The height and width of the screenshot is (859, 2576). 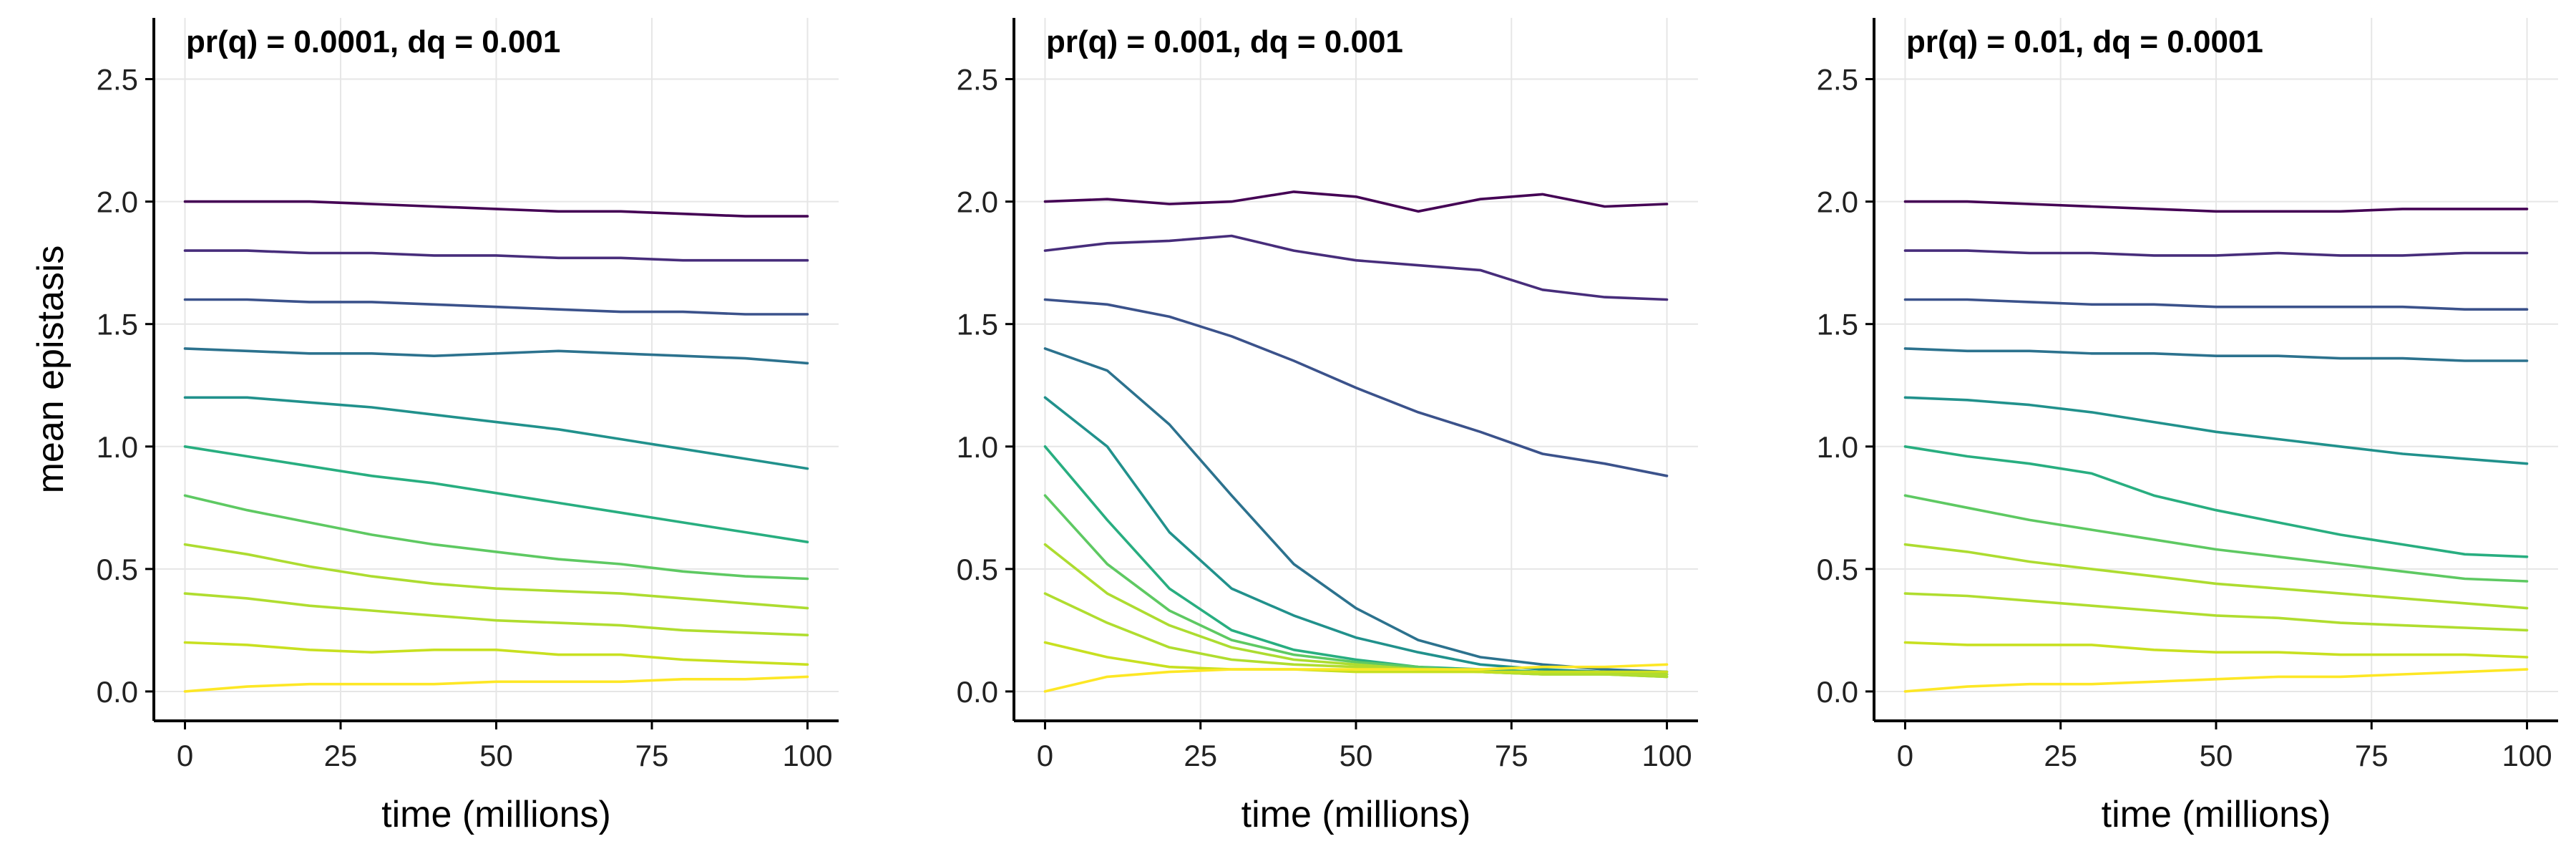 What do you see at coordinates (2084, 41) in the screenshot?
I see `panel-title: pr(q) = 0.01, dq = 0.0001` at bounding box center [2084, 41].